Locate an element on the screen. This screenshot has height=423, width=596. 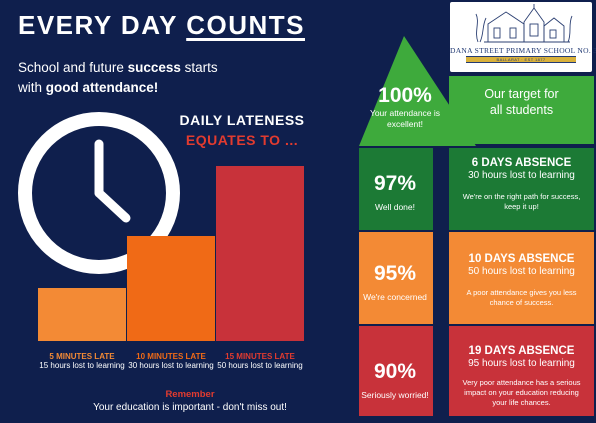
clock-icon is located at coordinates (99, 193).